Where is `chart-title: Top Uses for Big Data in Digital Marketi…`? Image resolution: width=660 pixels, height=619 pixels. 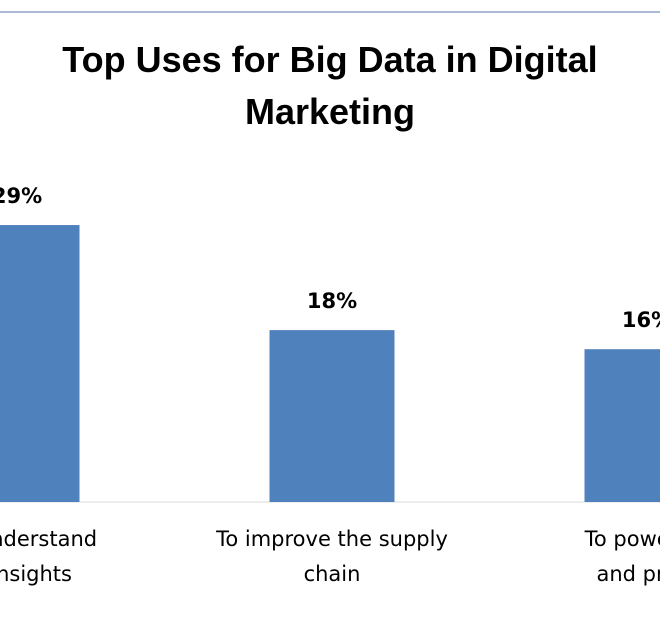 chart-title: Top Uses for Big Data in Digital Marketi… is located at coordinates (330, 85).